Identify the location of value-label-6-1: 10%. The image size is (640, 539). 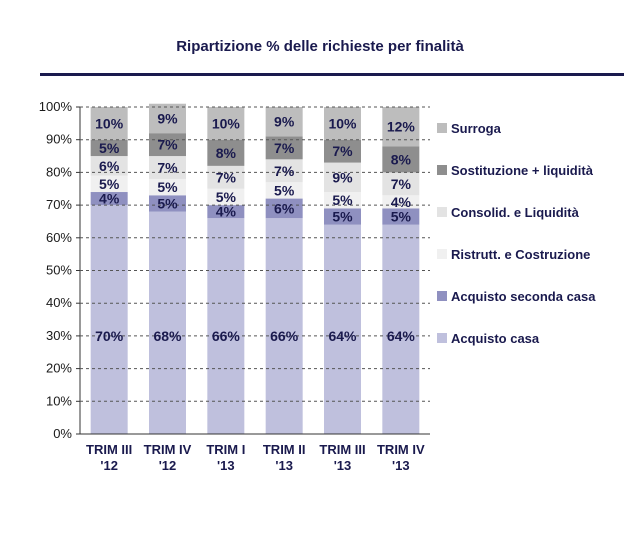
(109, 123).